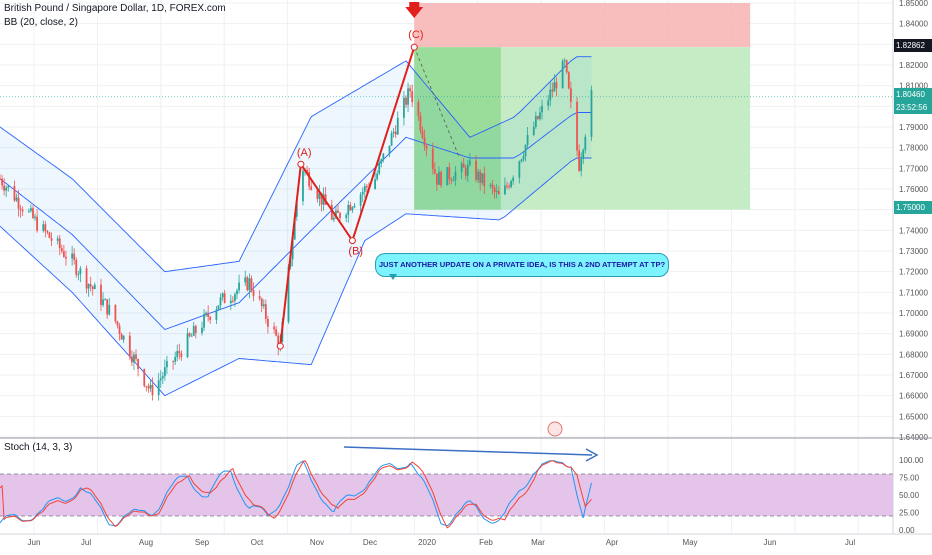 The width and height of the screenshot is (932, 555). I want to click on bollinger-legend: BB (20, close, 2), so click(41, 22).